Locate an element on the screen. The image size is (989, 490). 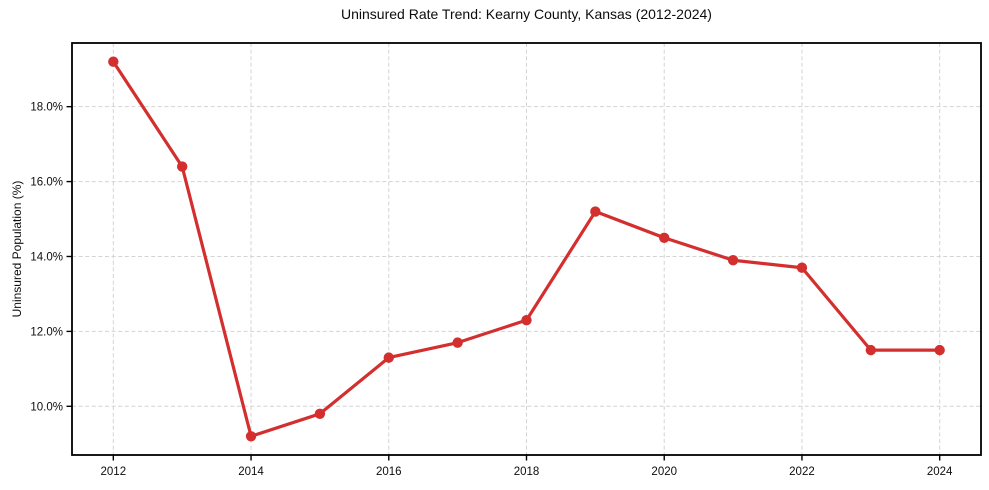
y-tick-label: 18.0% is located at coordinates (46, 108).